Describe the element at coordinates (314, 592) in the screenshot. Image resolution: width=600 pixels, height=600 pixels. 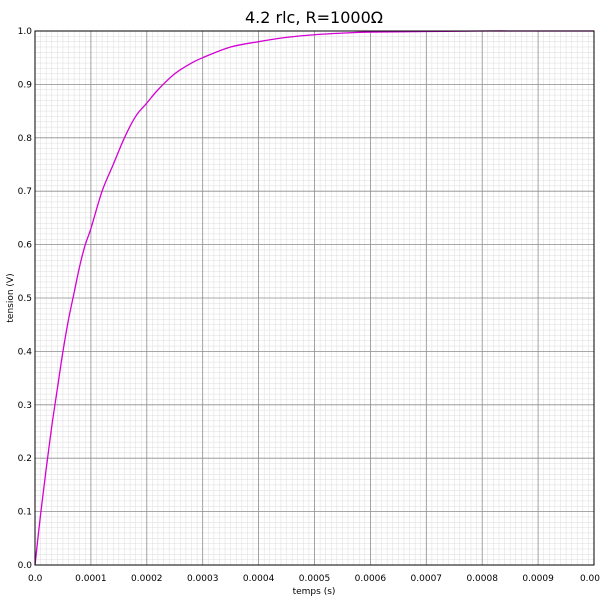
I see `x-axis-label: temps (s)` at that location.